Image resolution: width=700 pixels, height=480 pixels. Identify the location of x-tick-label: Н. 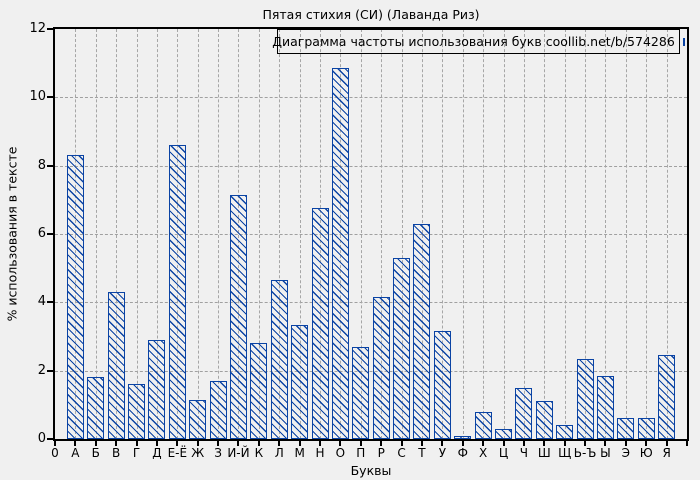
(320, 453).